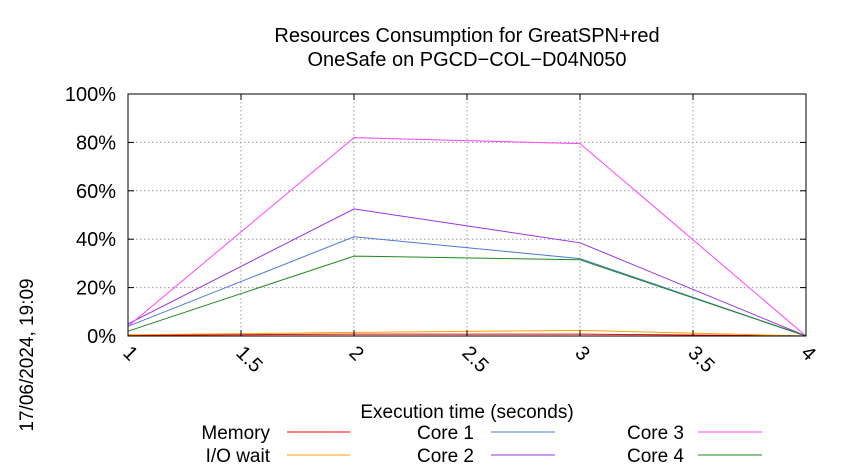  Describe the element at coordinates (466, 60) in the screenshot. I see `chart-title-line-2: OneSafe on PGCD−COL−D04N050` at that location.